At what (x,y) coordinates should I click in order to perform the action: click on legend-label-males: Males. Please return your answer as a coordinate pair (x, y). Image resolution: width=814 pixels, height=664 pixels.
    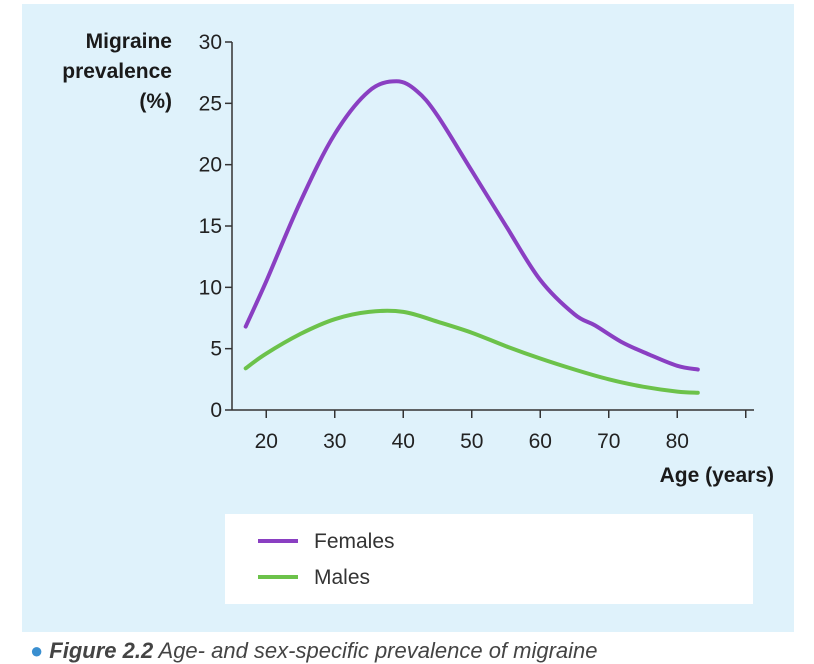
    Looking at the image, I should click on (342, 577).